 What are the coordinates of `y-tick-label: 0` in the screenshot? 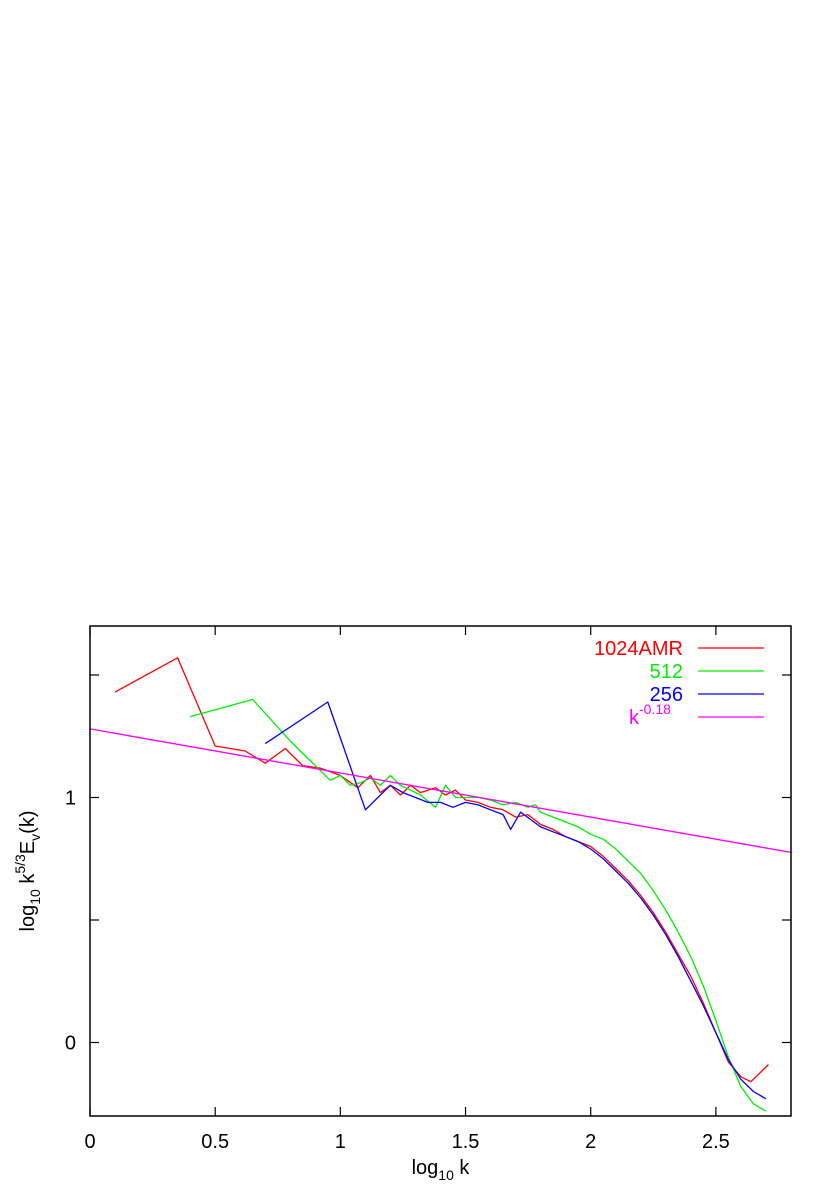 It's located at (70, 1044).